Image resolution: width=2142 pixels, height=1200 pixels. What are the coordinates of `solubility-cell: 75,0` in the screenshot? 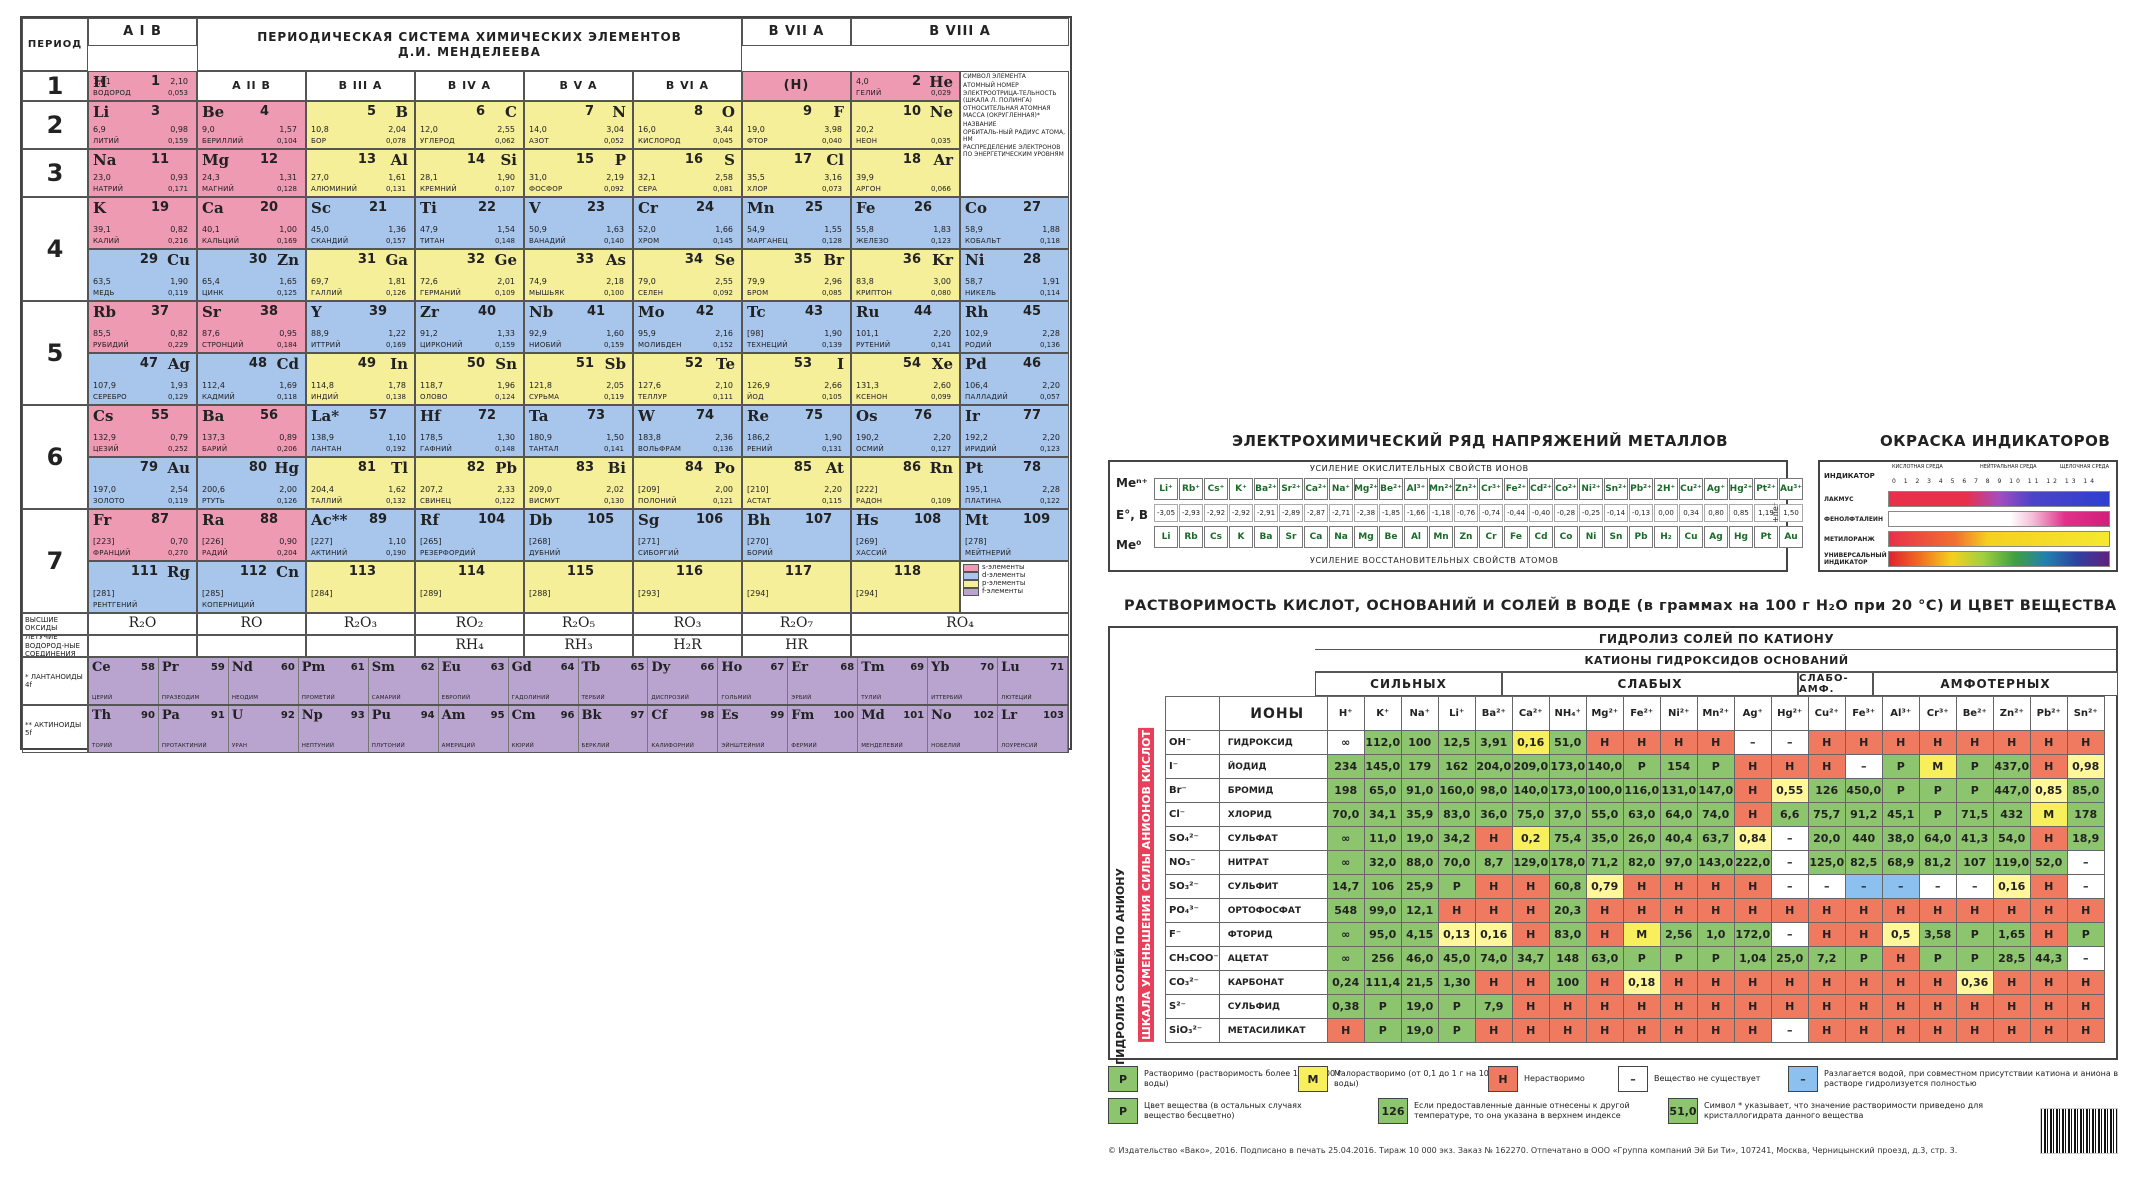 It's located at (1530, 814).